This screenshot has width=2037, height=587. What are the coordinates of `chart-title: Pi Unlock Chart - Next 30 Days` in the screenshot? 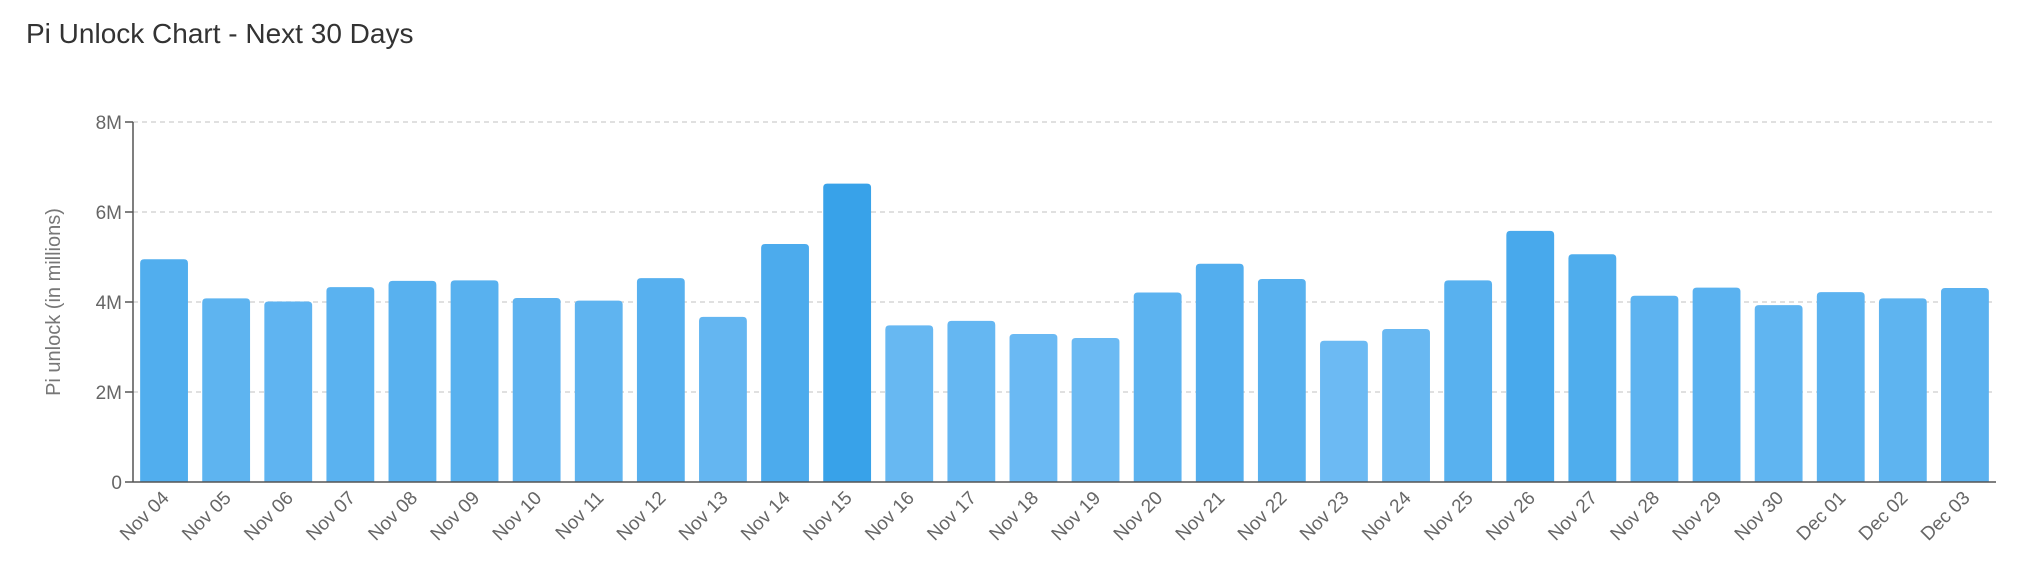 It's located at (220, 33).